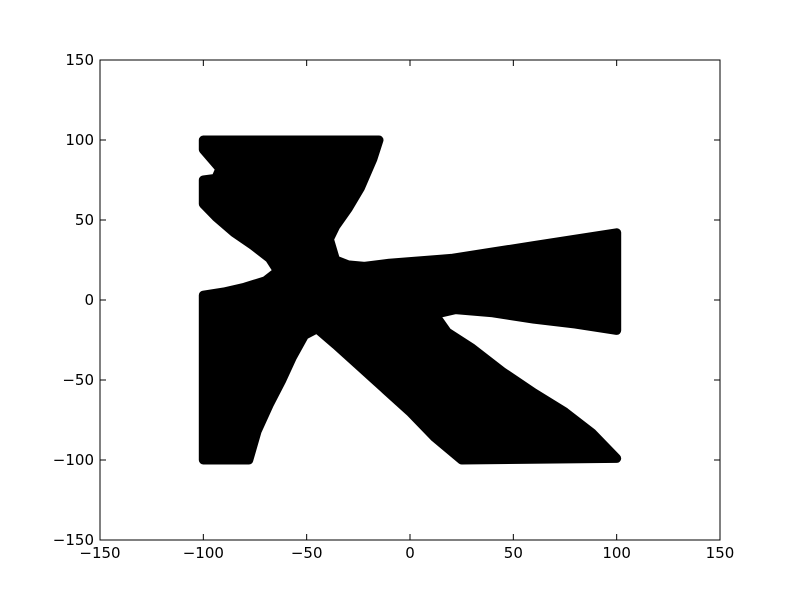 The image size is (800, 600). Describe the element at coordinates (79, 140) in the screenshot. I see `y-tick-label: 100` at that location.